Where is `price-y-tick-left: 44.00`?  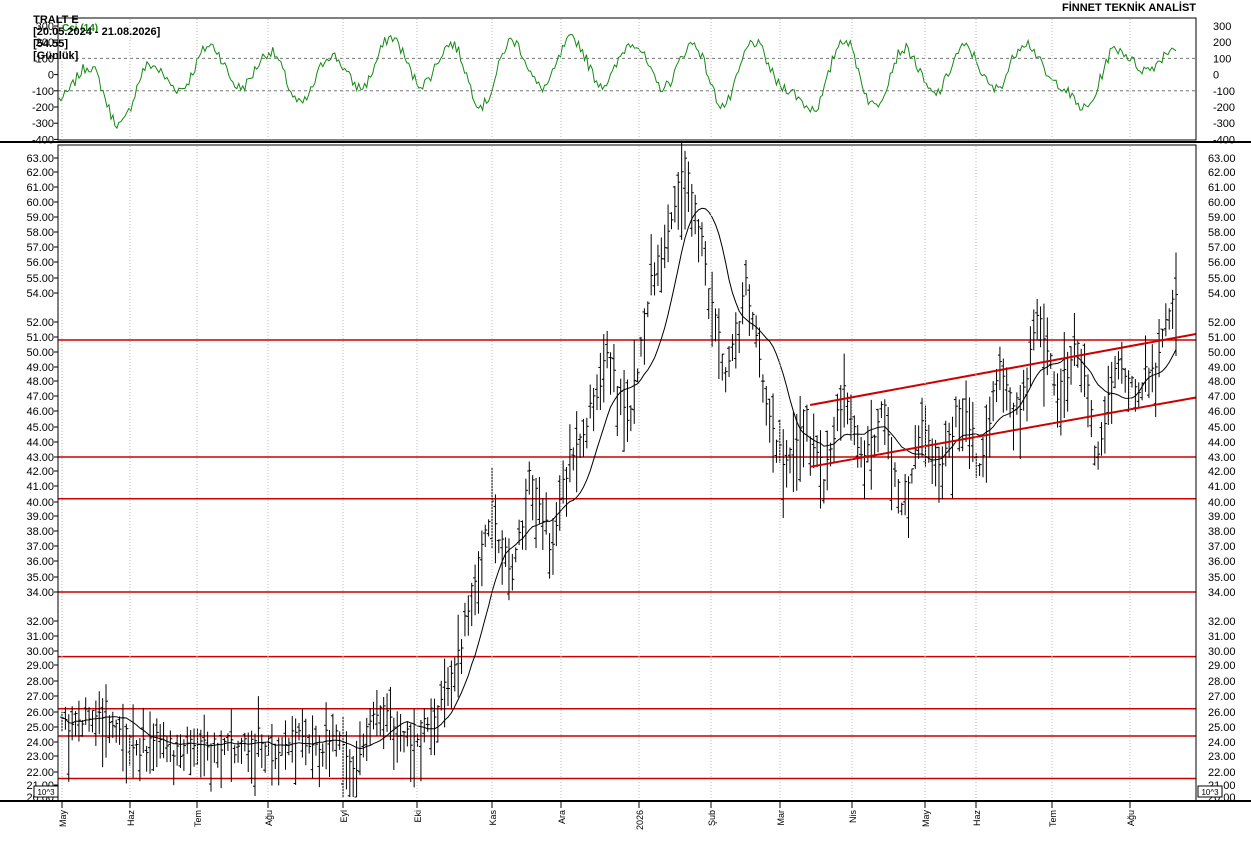
price-y-tick-left: 44.00 is located at coordinates (40, 443).